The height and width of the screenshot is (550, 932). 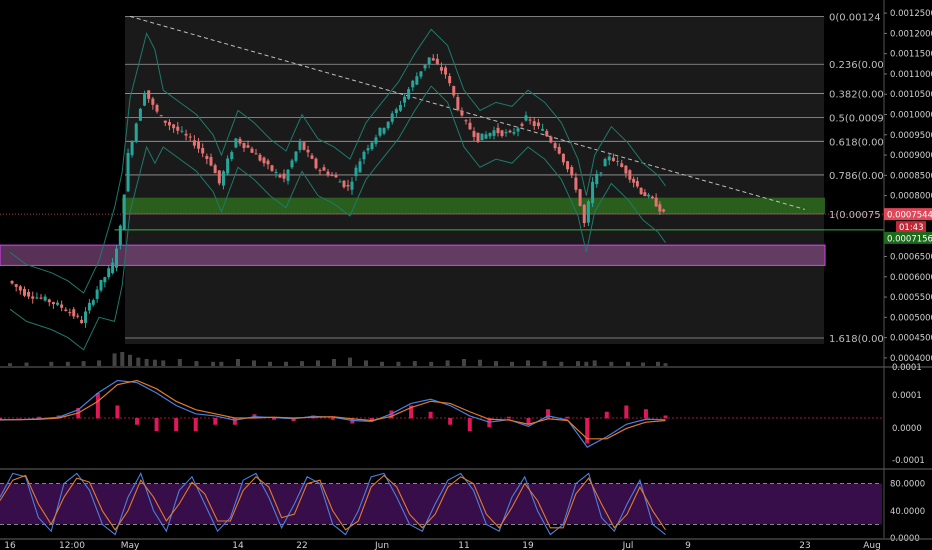 I want to click on price-axis-label: 0.0006000, so click(x=911, y=278).